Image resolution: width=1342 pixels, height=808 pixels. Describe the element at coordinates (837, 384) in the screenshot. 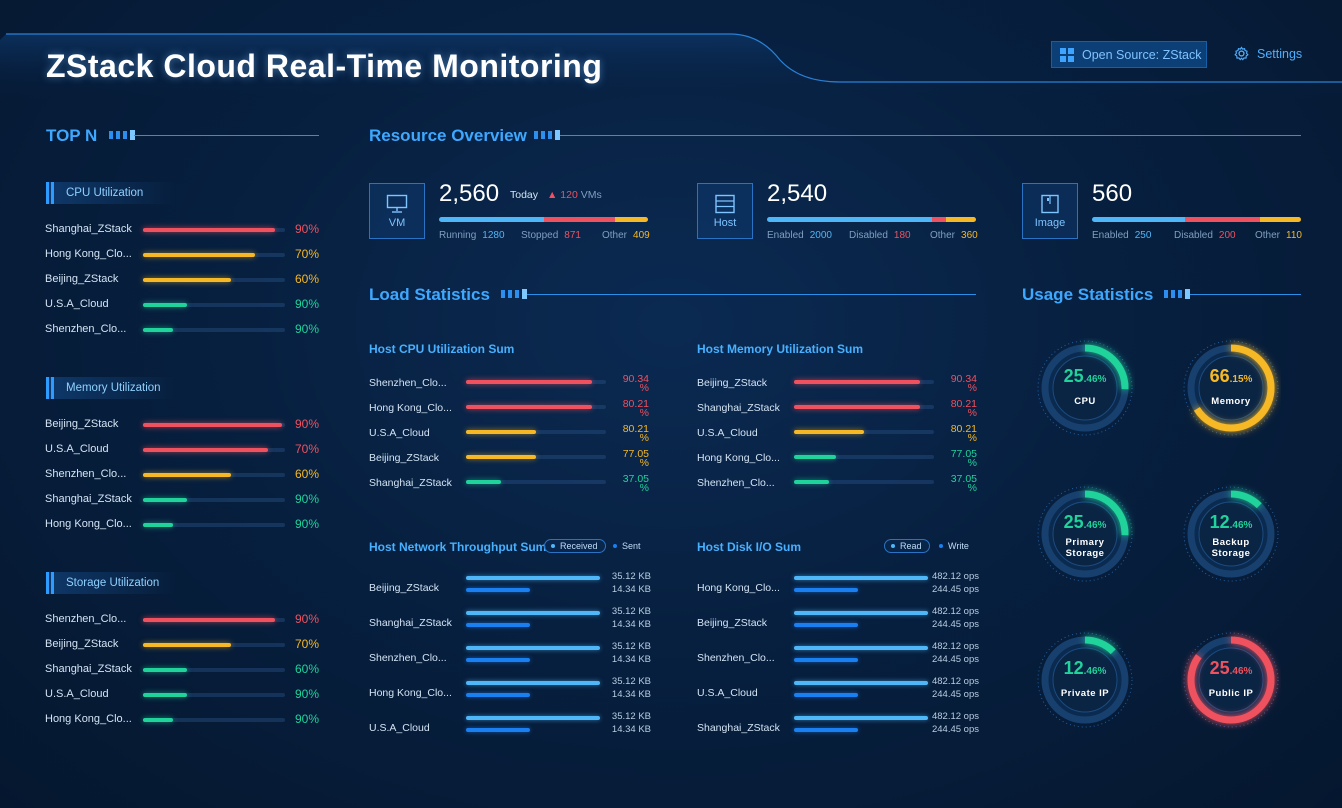

I see `host-load-row: Beijing_ZStack 90.34%` at that location.